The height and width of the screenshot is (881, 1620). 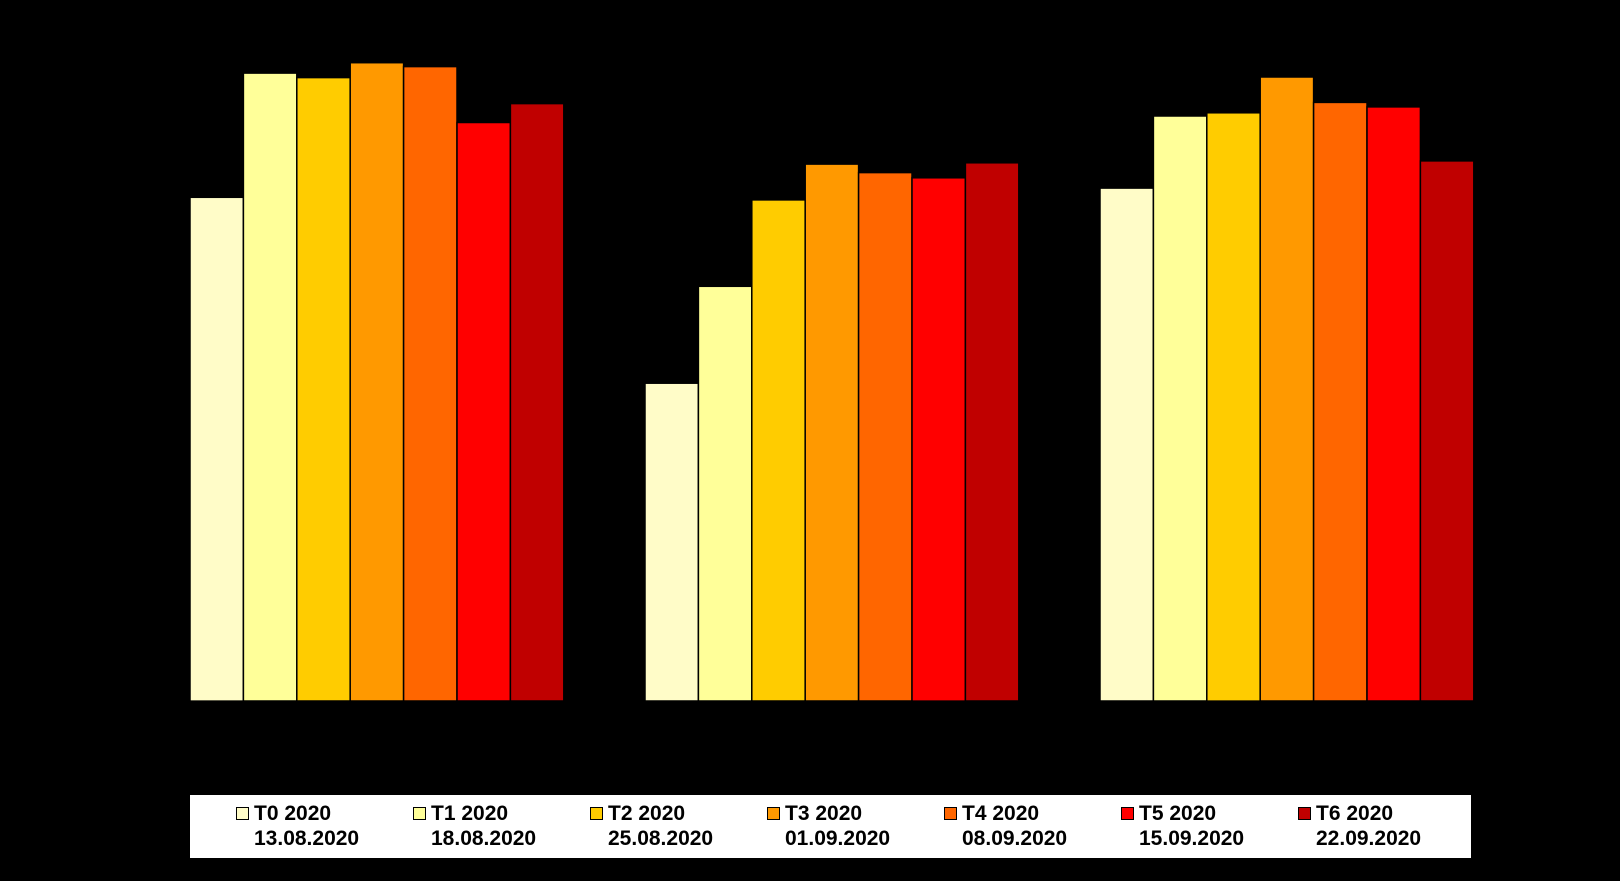 I want to click on legend-item-t2: T2 2020 25.08.2020, so click(x=678, y=829).